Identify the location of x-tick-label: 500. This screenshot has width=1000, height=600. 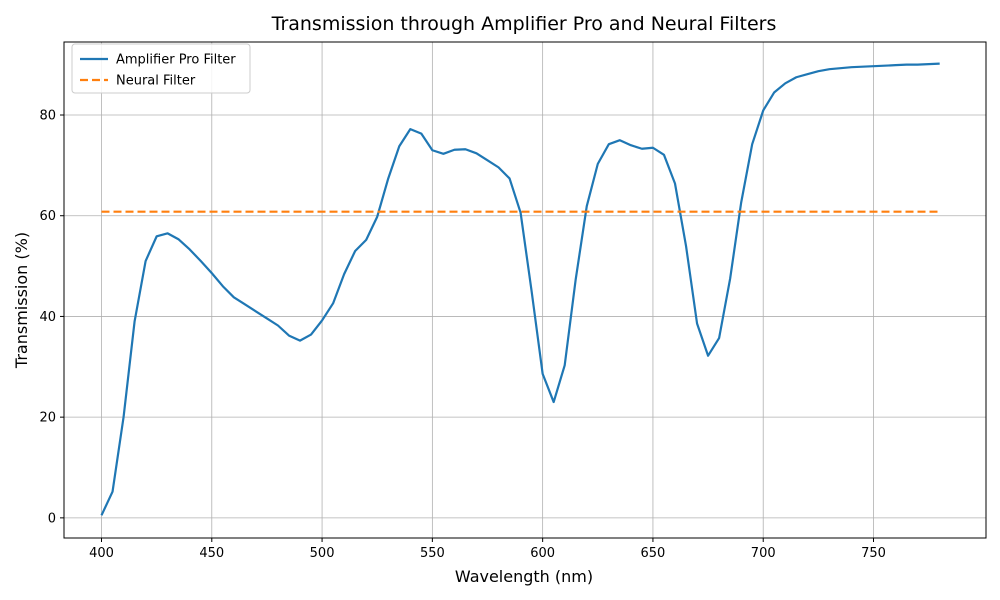
(322, 553).